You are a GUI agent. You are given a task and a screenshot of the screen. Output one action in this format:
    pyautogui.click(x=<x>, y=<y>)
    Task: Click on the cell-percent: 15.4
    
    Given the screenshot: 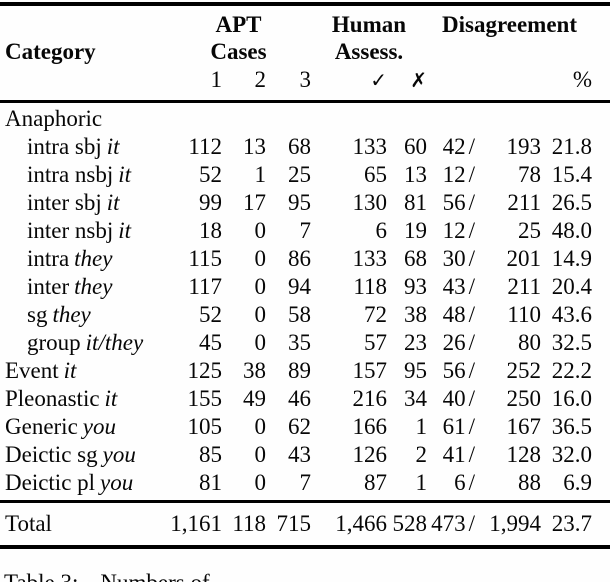 What is the action you would take?
    pyautogui.click(x=571, y=174)
    